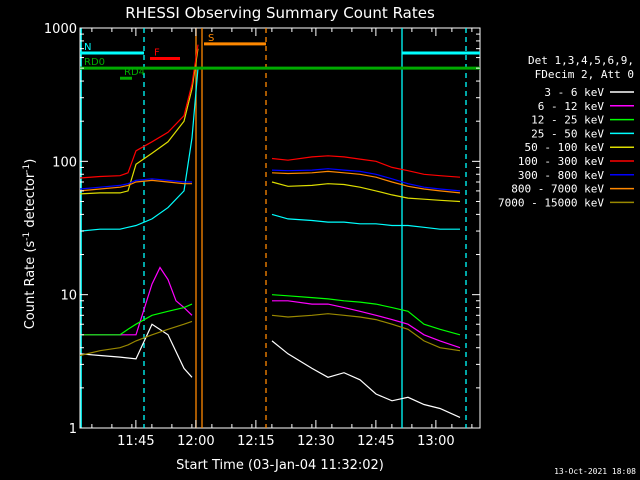  Describe the element at coordinates (584, 74) in the screenshot. I see `legend-header-line: FDecim 2, Att 0` at that location.